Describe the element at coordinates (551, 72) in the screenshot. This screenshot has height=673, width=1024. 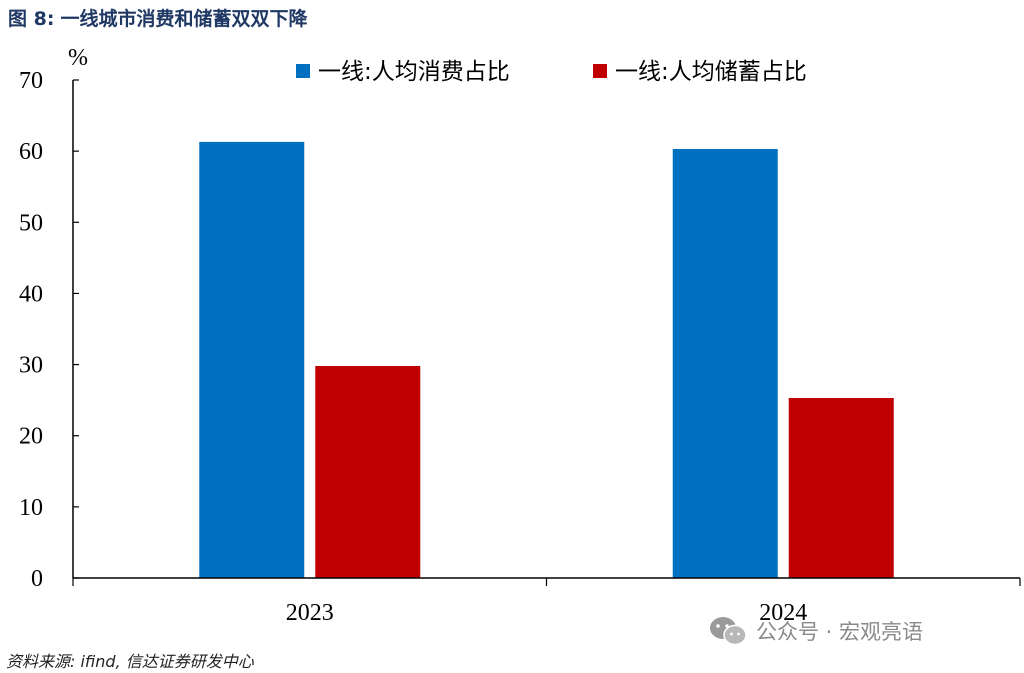
I see `chart-legend: 一线:人均消费占比 一线:人均储蓄占比` at that location.